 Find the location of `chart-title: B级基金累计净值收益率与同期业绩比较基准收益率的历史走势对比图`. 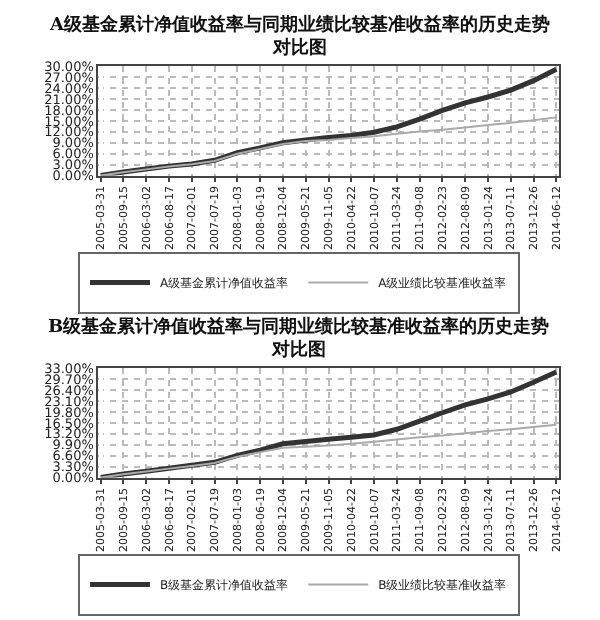

chart-title: B级基金累计净值收益率与同期业绩比较基准收益率的历史走势对比图 is located at coordinates (299, 339).